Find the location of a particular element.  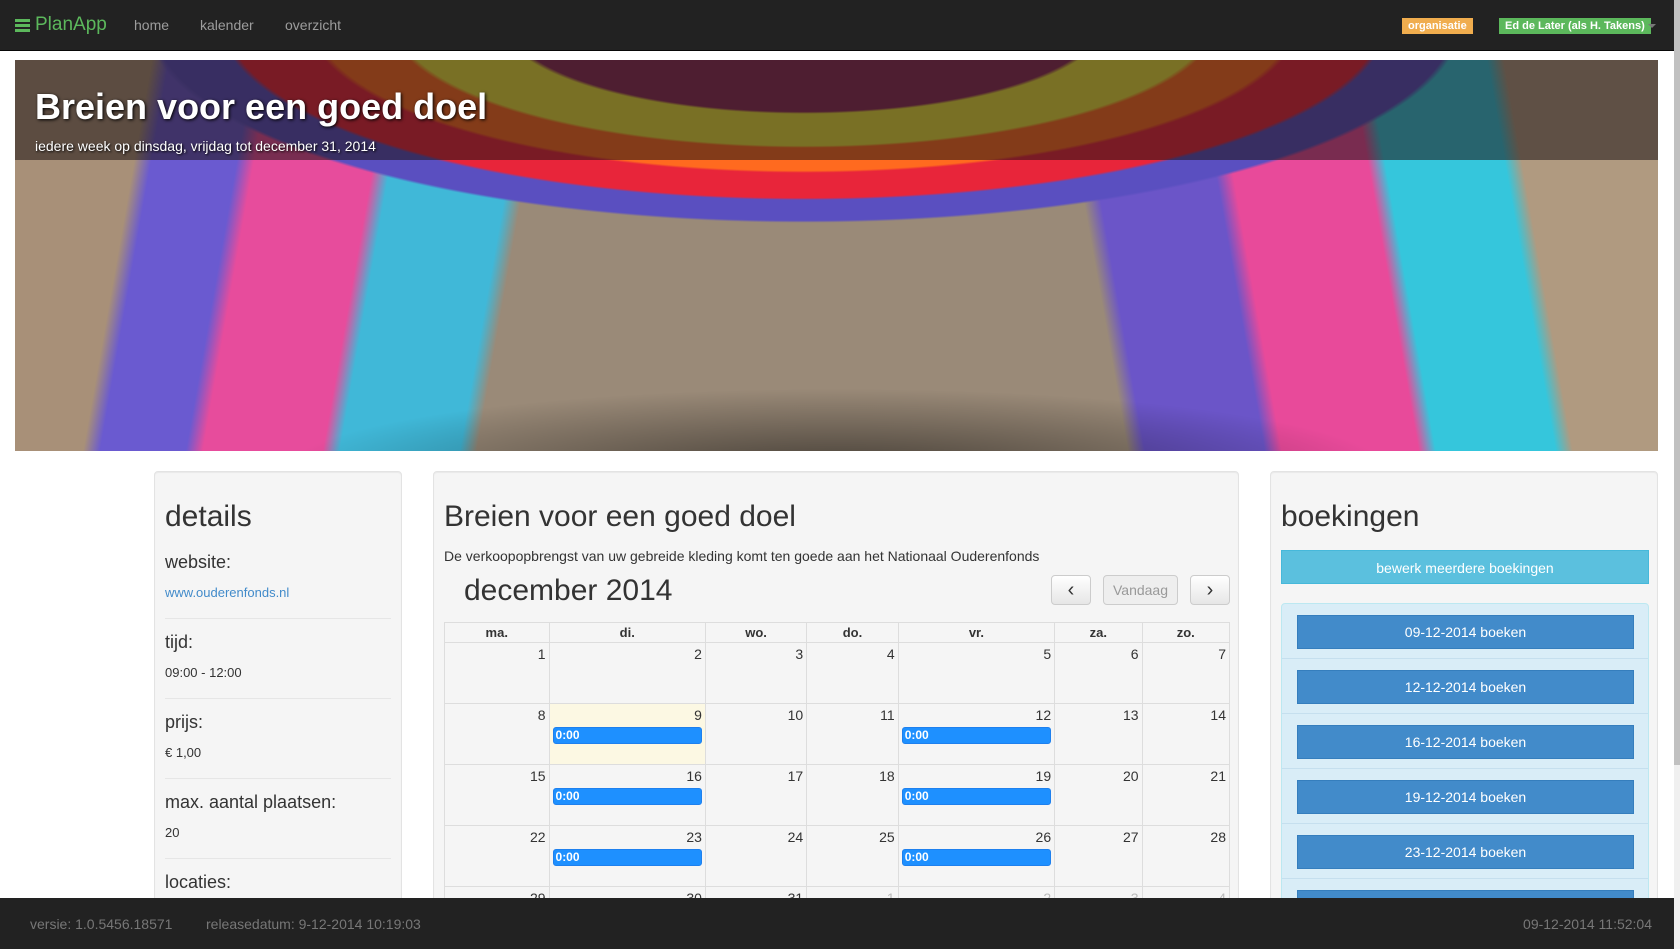

calendar-day: 11 is located at coordinates (852, 734).